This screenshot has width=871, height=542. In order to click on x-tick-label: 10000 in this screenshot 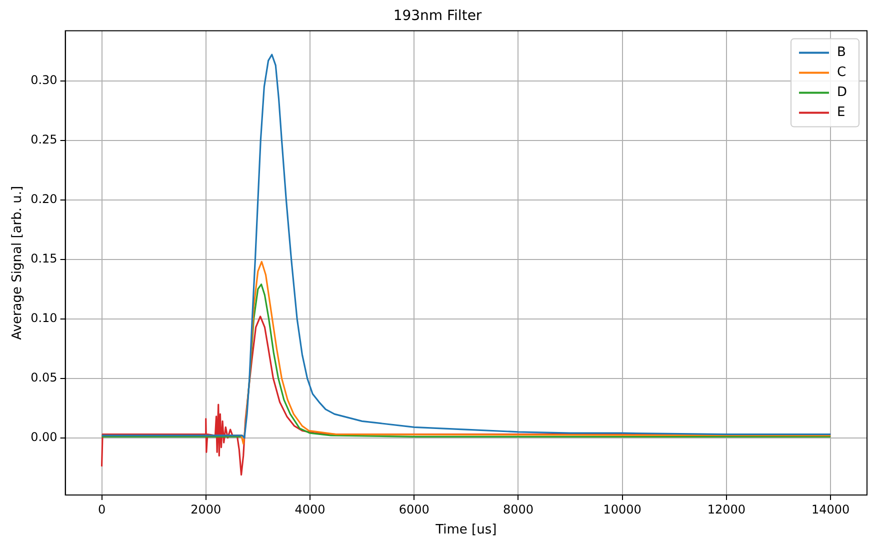, I will do `click(622, 509)`.